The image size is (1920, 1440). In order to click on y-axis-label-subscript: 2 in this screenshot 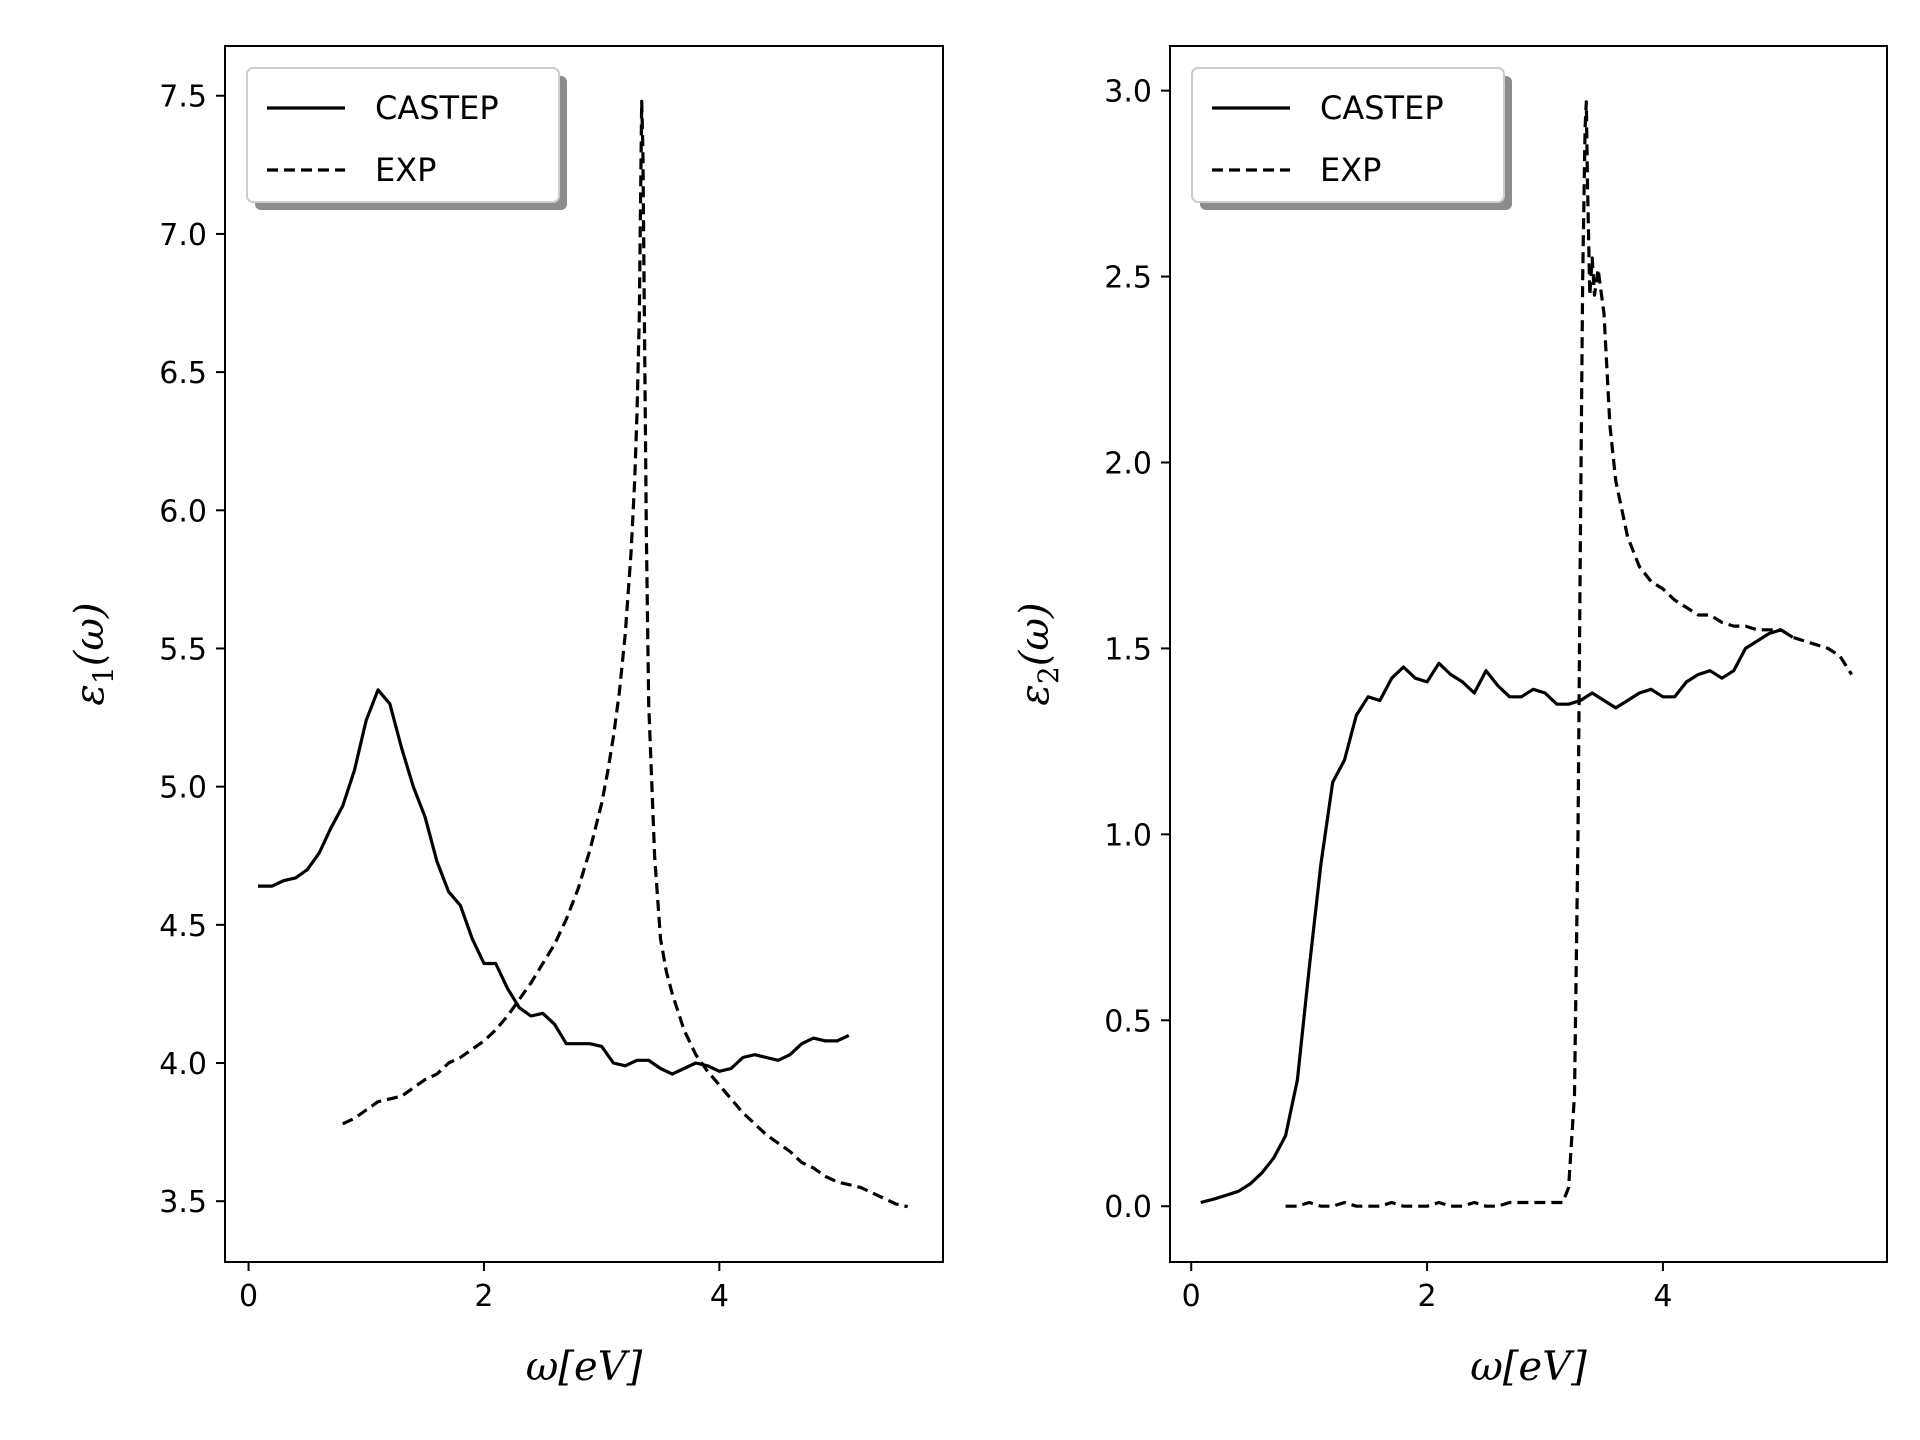, I will do `click(1048, 675)`.